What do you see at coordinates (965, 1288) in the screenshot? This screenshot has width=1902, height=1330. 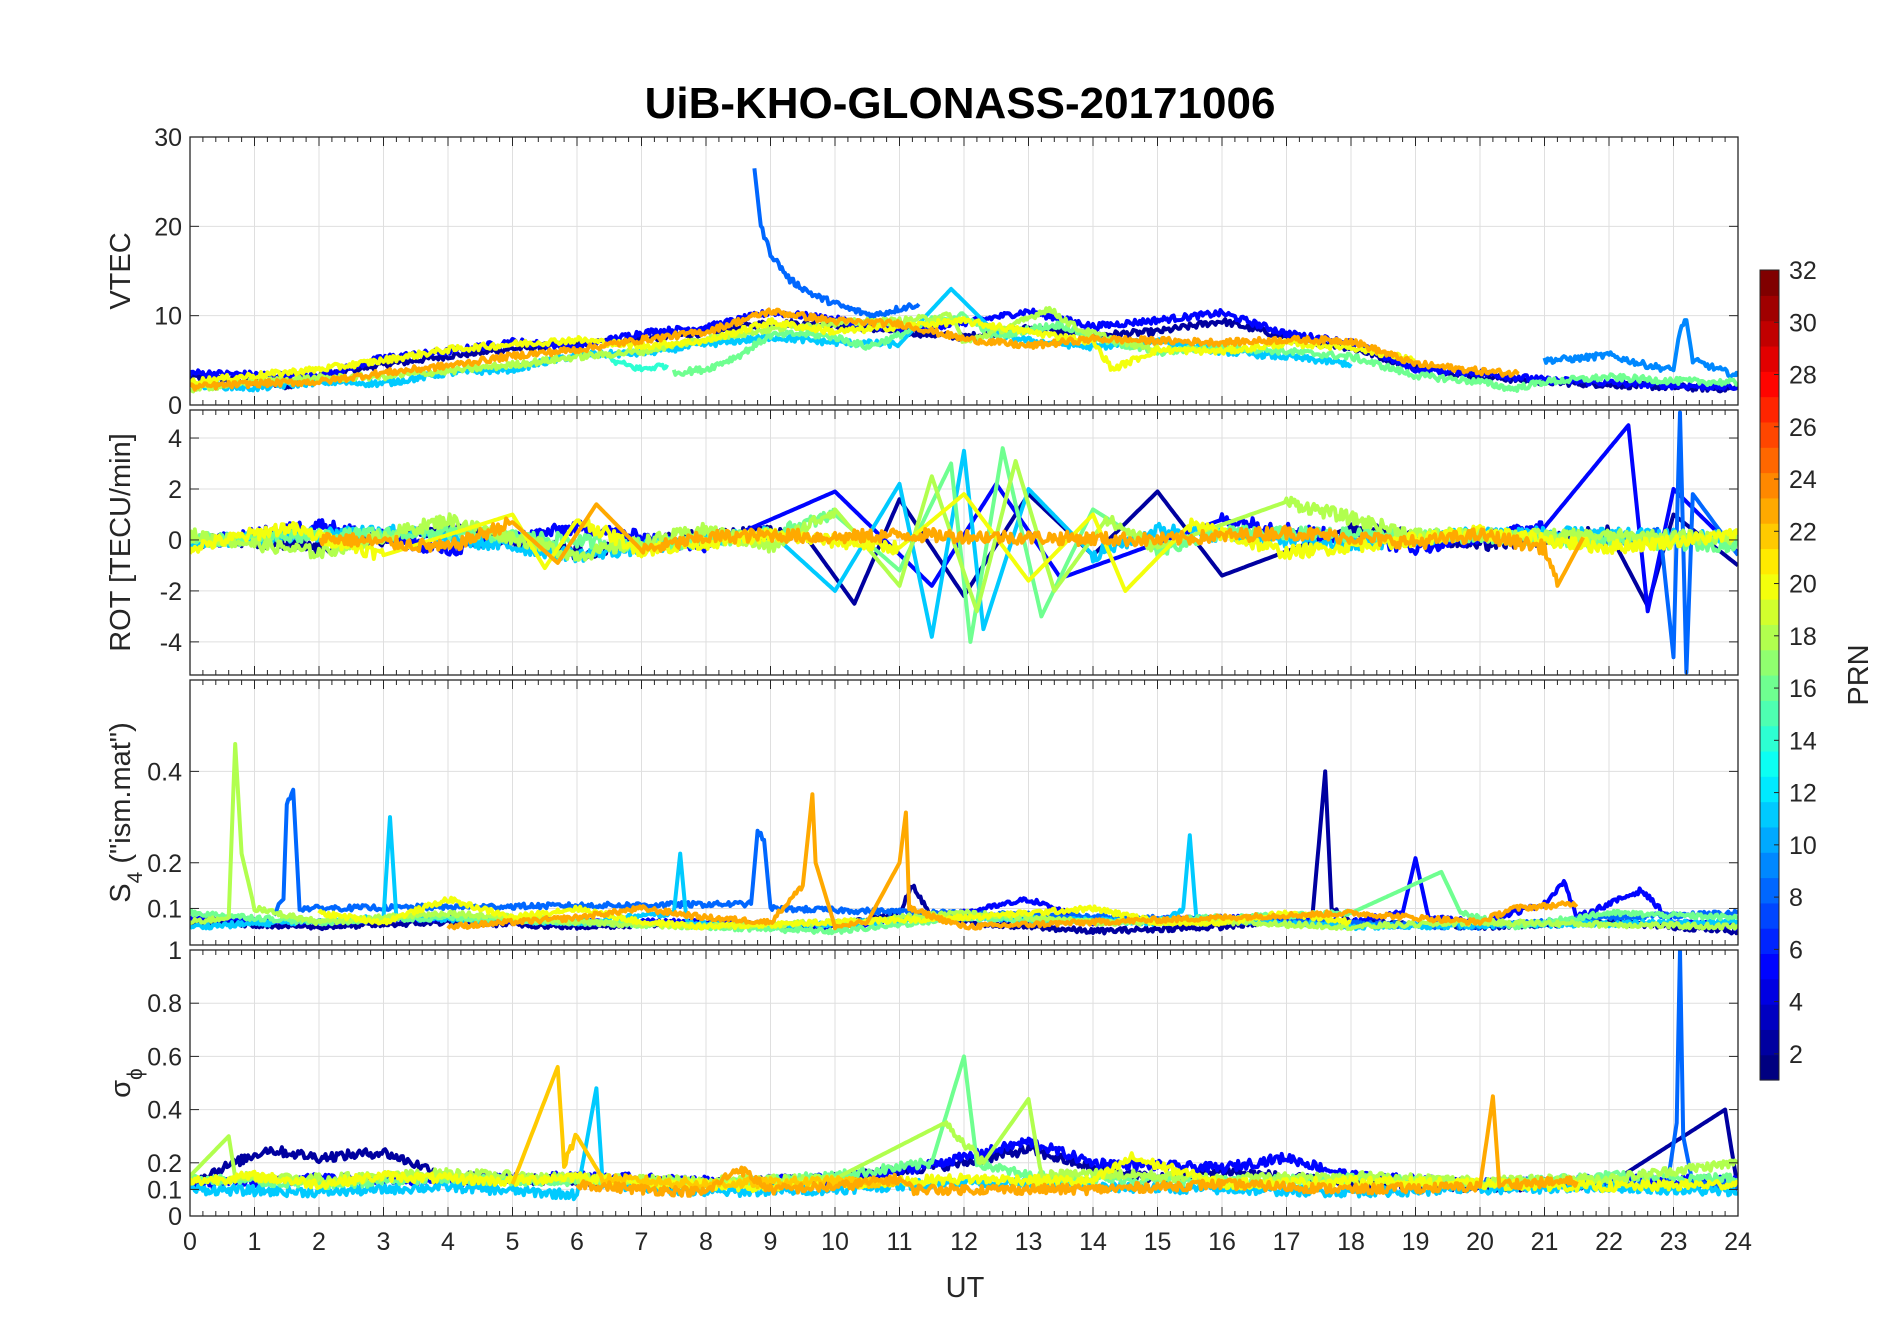 I see `x-axis-label: UT` at bounding box center [965, 1288].